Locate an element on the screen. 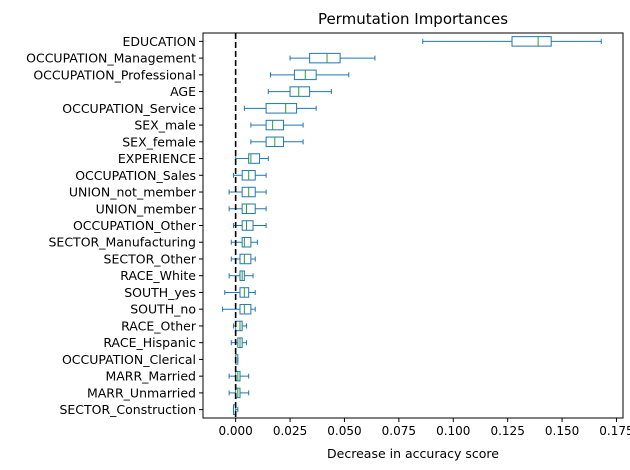  box-occupation-management is located at coordinates (332, 58).